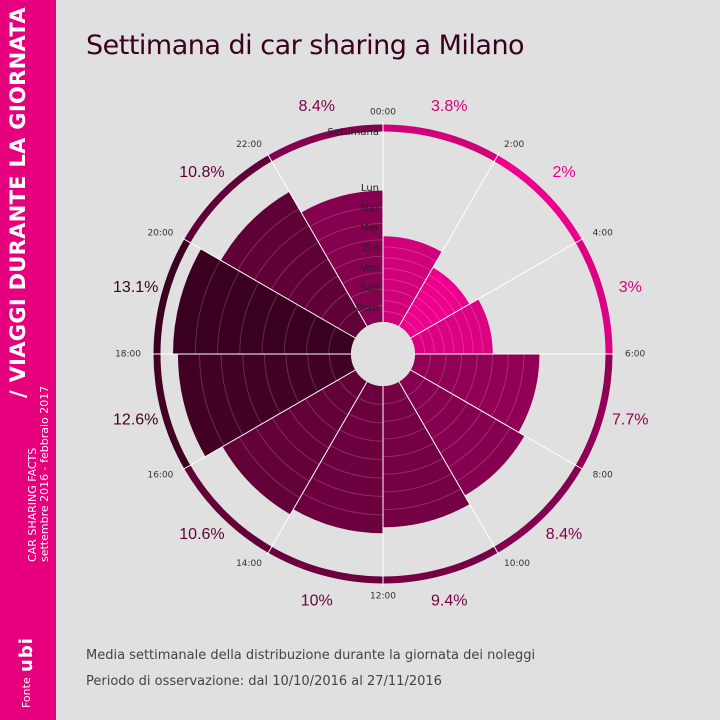 The height and width of the screenshot is (720, 720). I want to click on wedge-4:00, so click(451, 326).